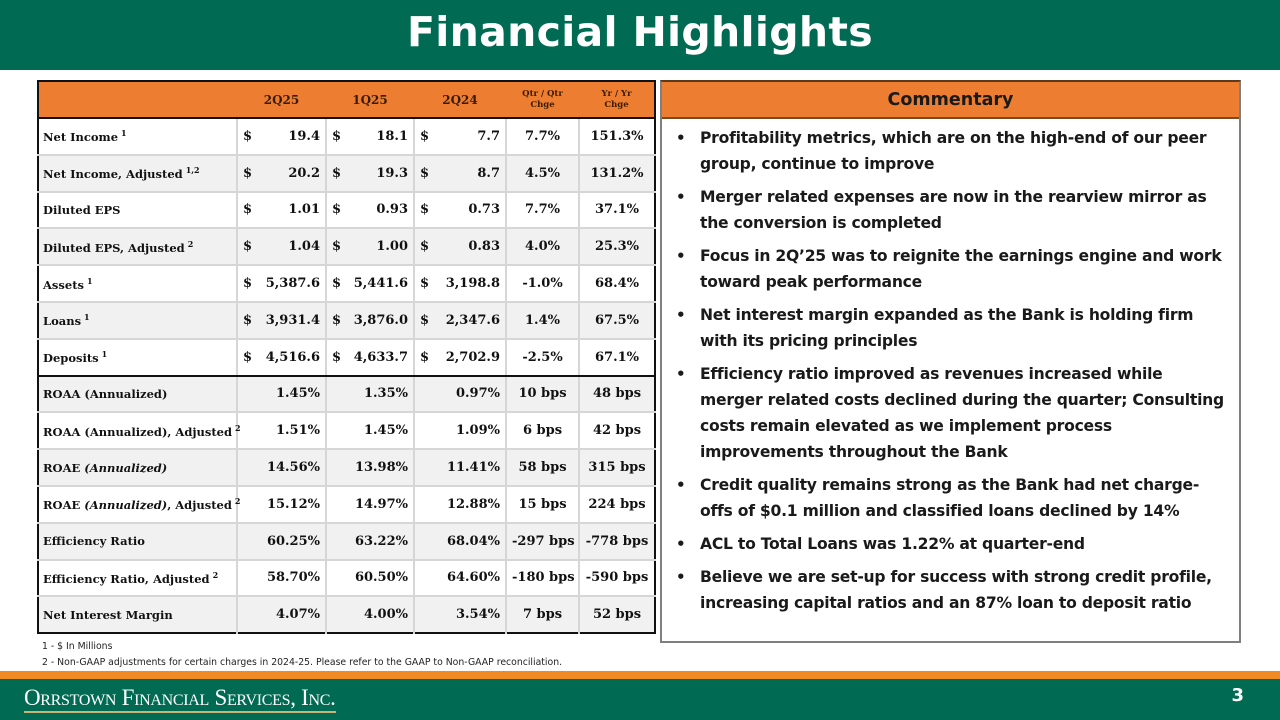  I want to click on row-label-text: Efficiency Ratio, Adjusted, so click(126, 578).